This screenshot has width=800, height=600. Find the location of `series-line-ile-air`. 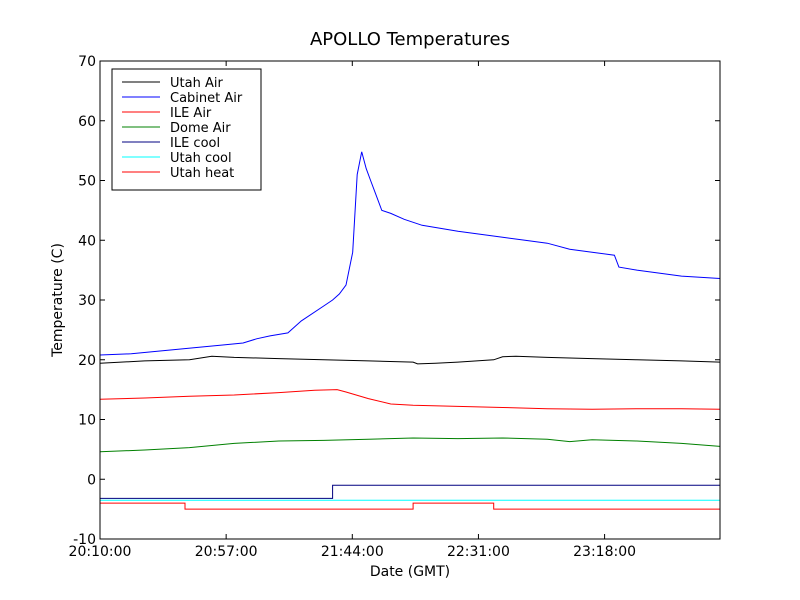

series-line-ile-air is located at coordinates (410, 399).